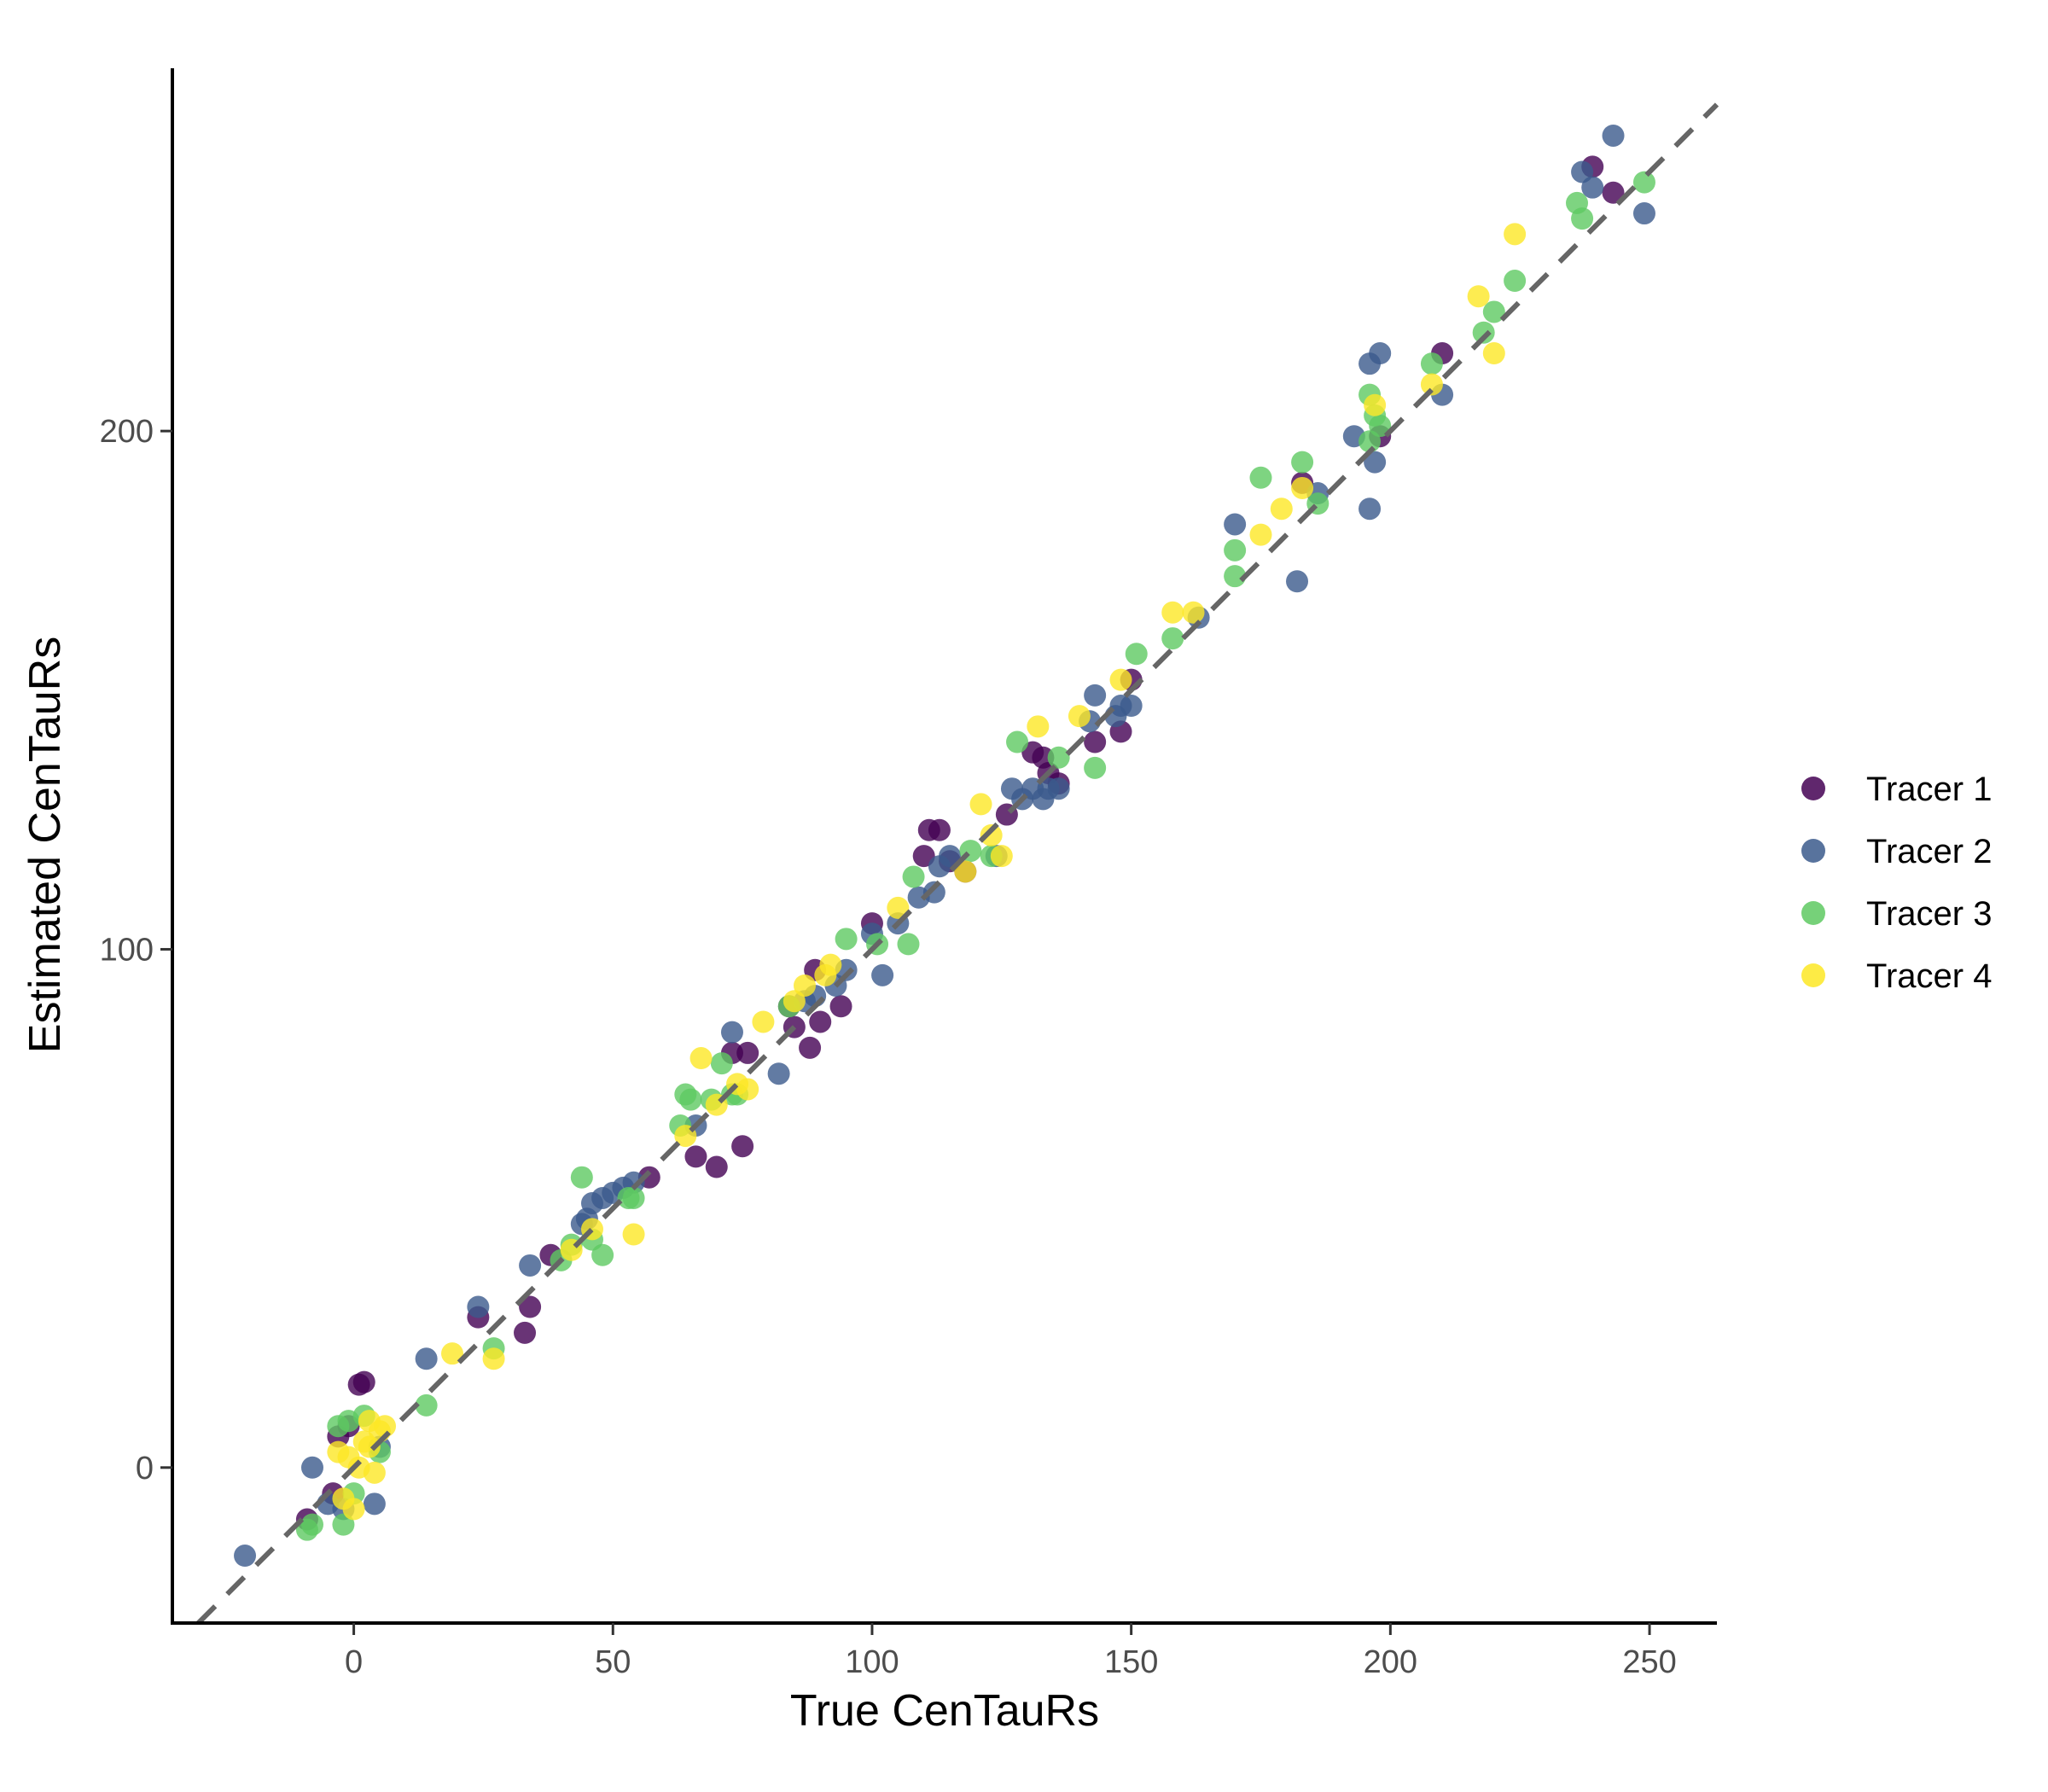 The width and height of the screenshot is (2048, 1792). I want to click on x-axis-label: True CenTauRs, so click(945, 1711).